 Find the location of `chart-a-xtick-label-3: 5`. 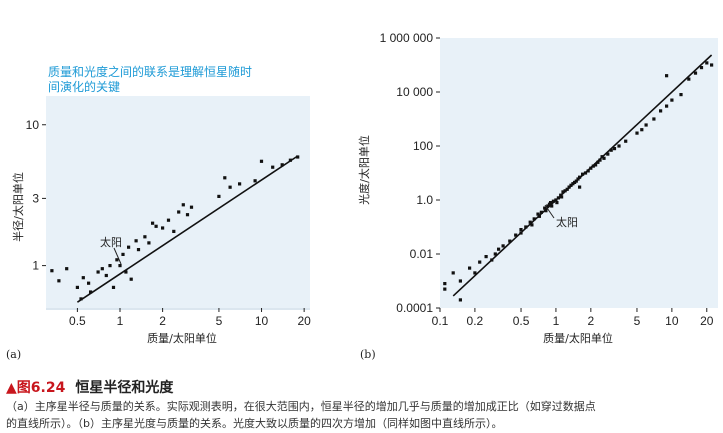

chart-a-xtick-label-3: 5 is located at coordinates (219, 321).